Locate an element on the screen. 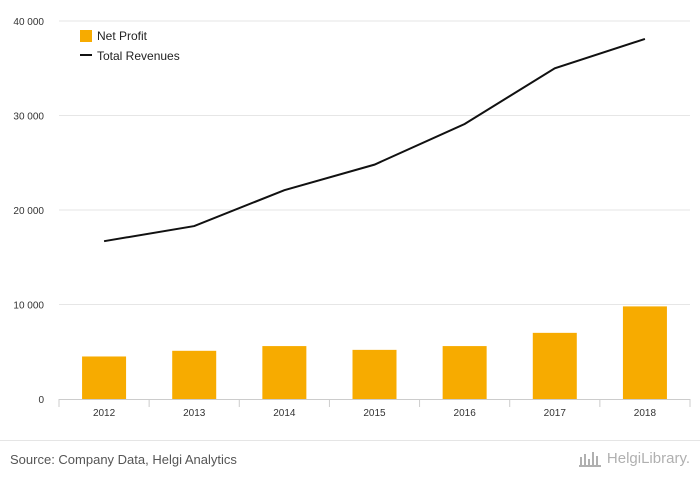  x-tick-label: 2018 is located at coordinates (645, 413).